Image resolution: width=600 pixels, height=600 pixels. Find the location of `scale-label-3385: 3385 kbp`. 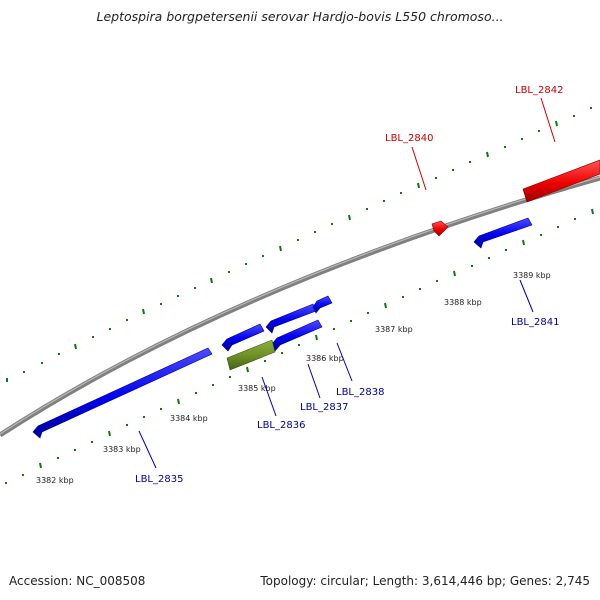

scale-label-3385: 3385 kbp is located at coordinates (257, 388).